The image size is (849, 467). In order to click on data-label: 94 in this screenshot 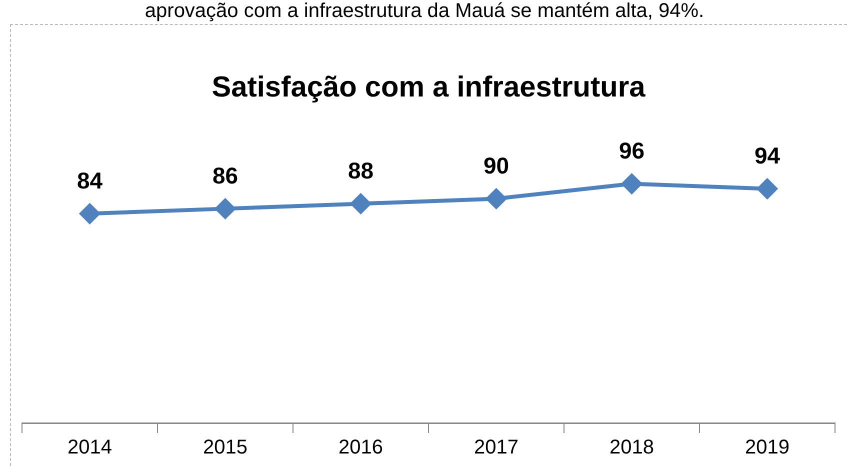, I will do `click(767, 155)`.